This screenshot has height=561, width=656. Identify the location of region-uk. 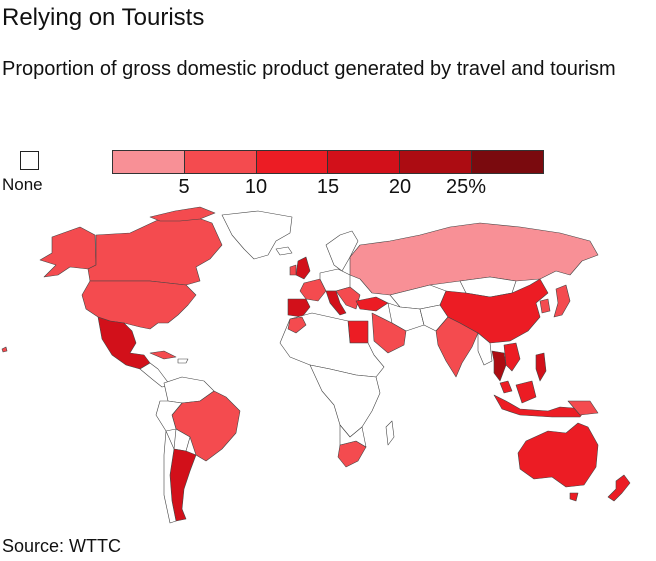
(303, 268).